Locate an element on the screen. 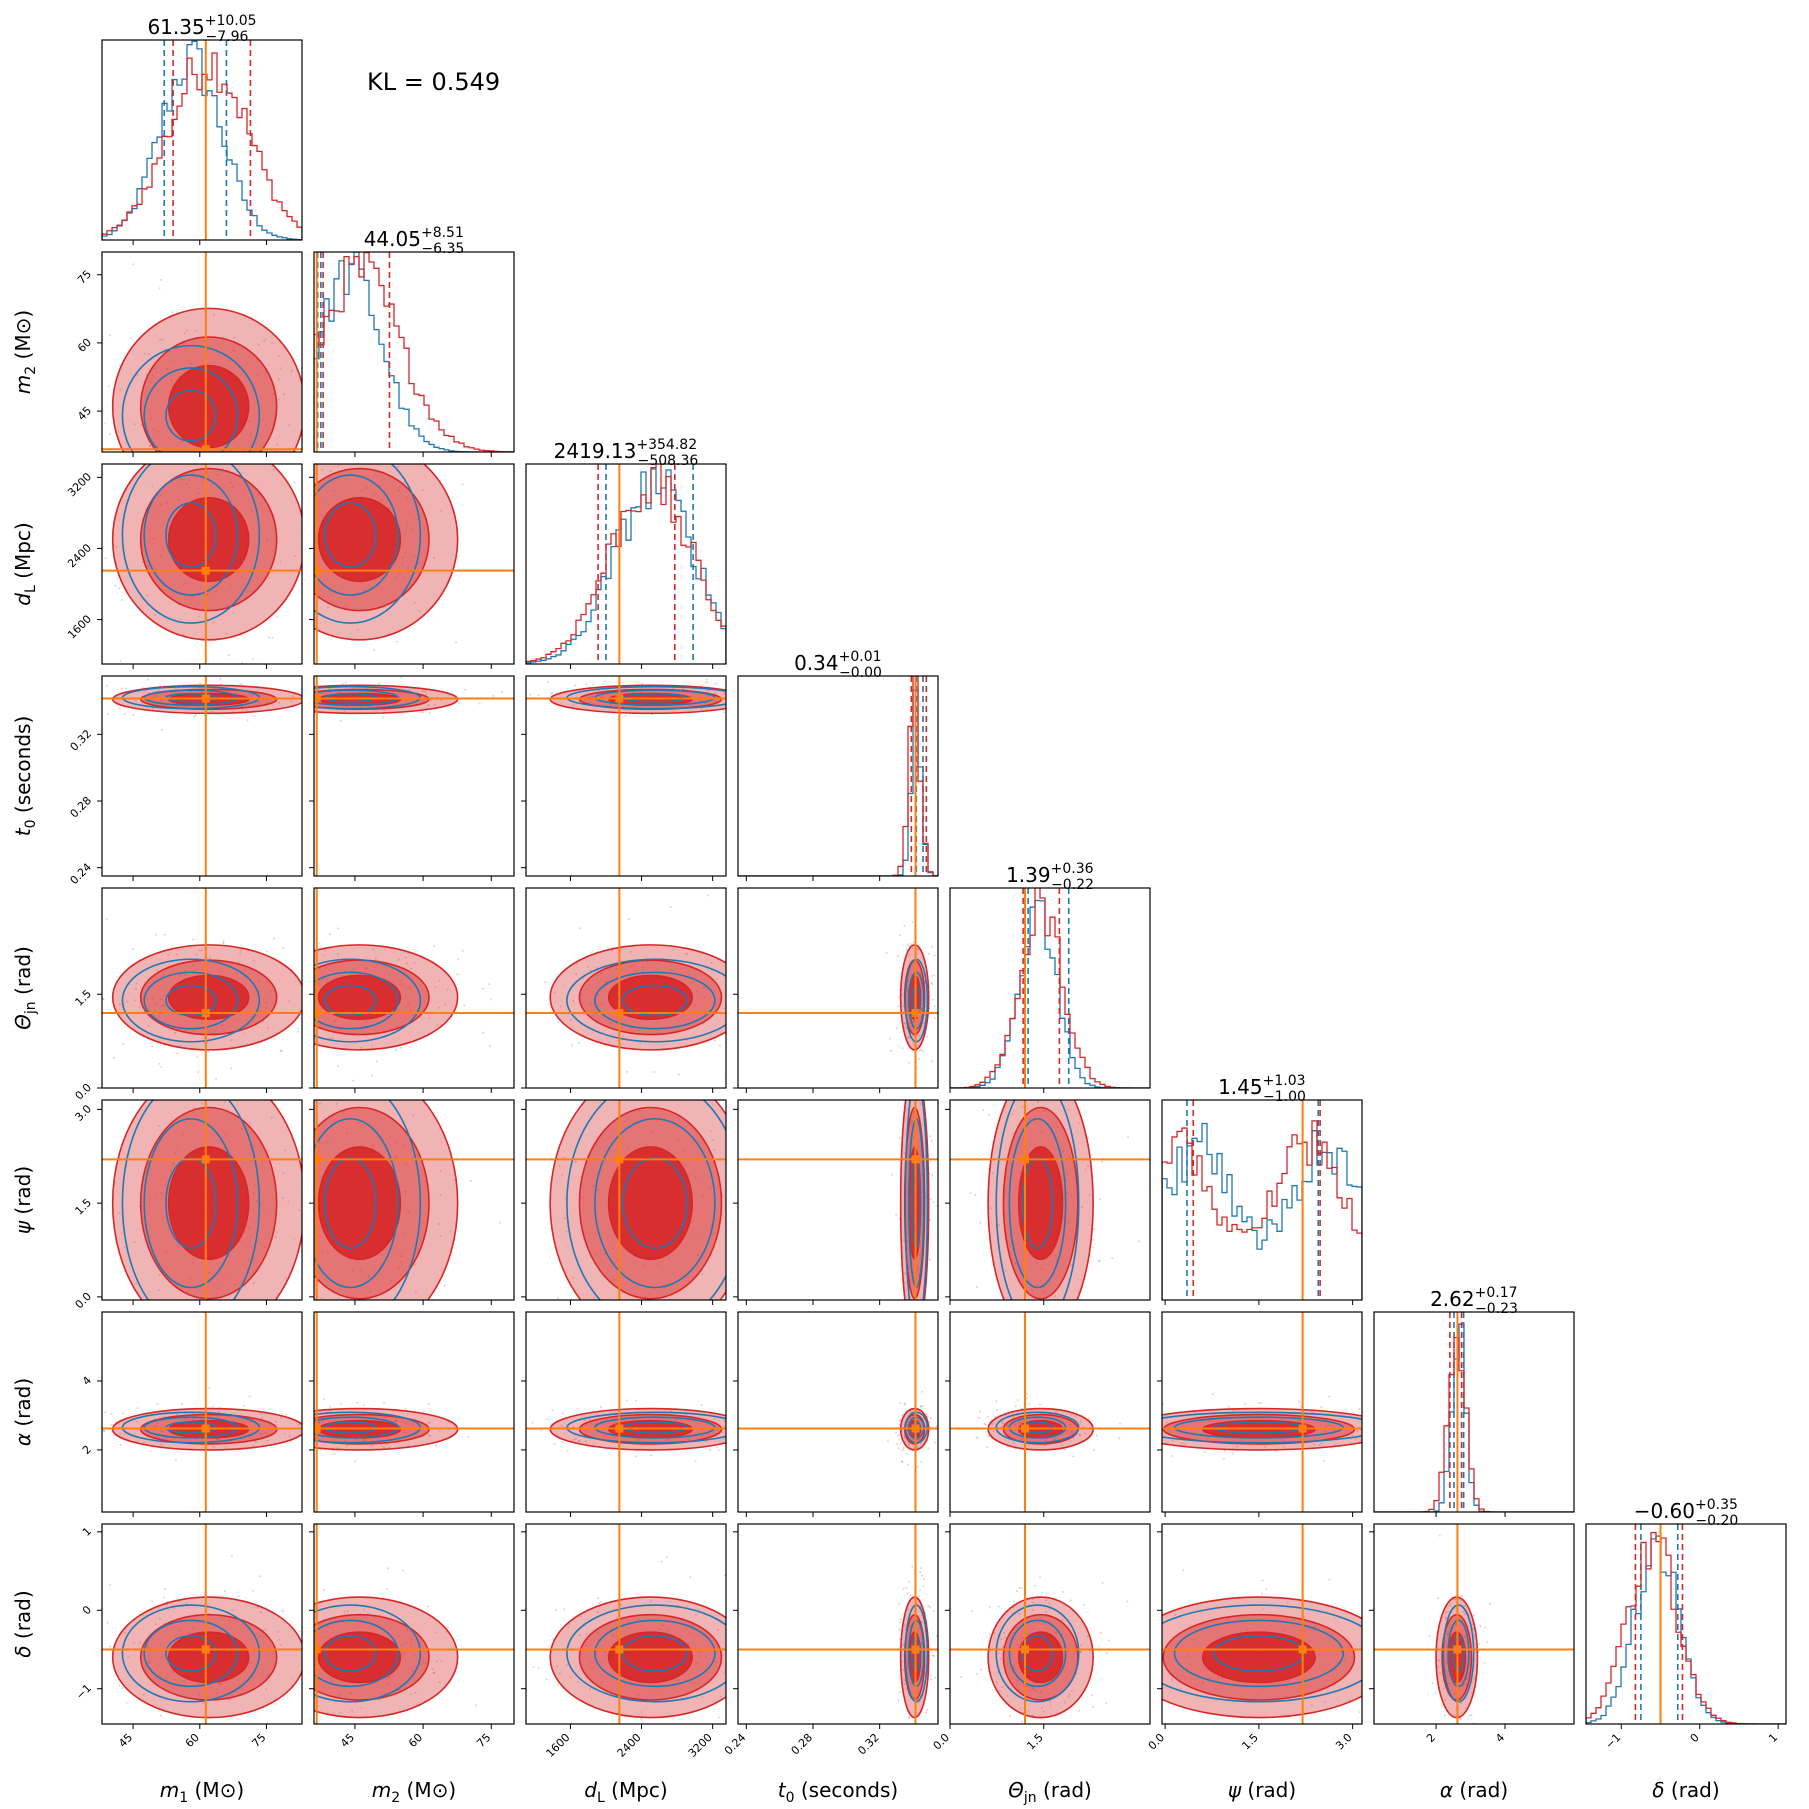 Image resolution: width=1809 pixels, height=1809 pixels. x-axis-label-m2: m2 (M⊙) is located at coordinates (414, 1792).